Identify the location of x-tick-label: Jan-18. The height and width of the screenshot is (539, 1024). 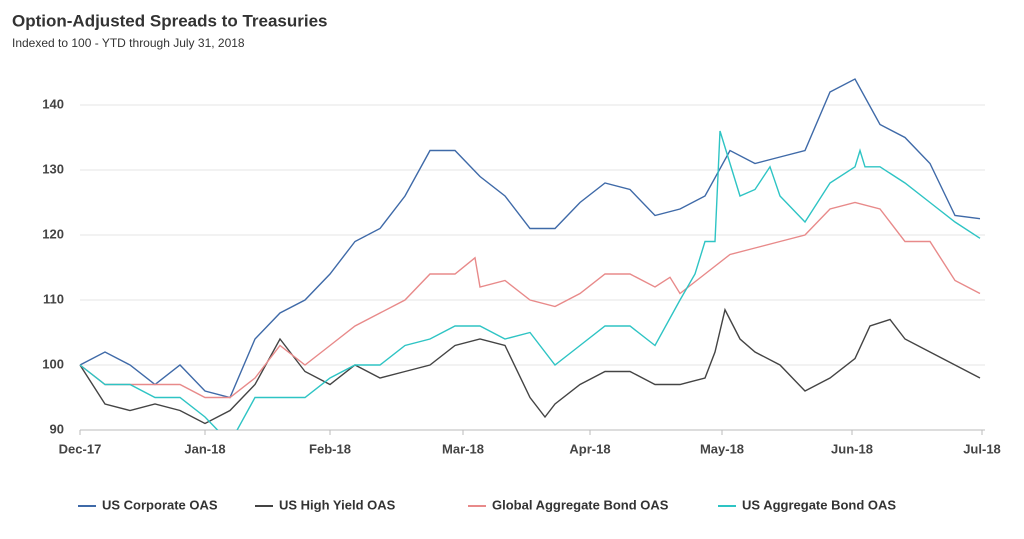
(204, 448).